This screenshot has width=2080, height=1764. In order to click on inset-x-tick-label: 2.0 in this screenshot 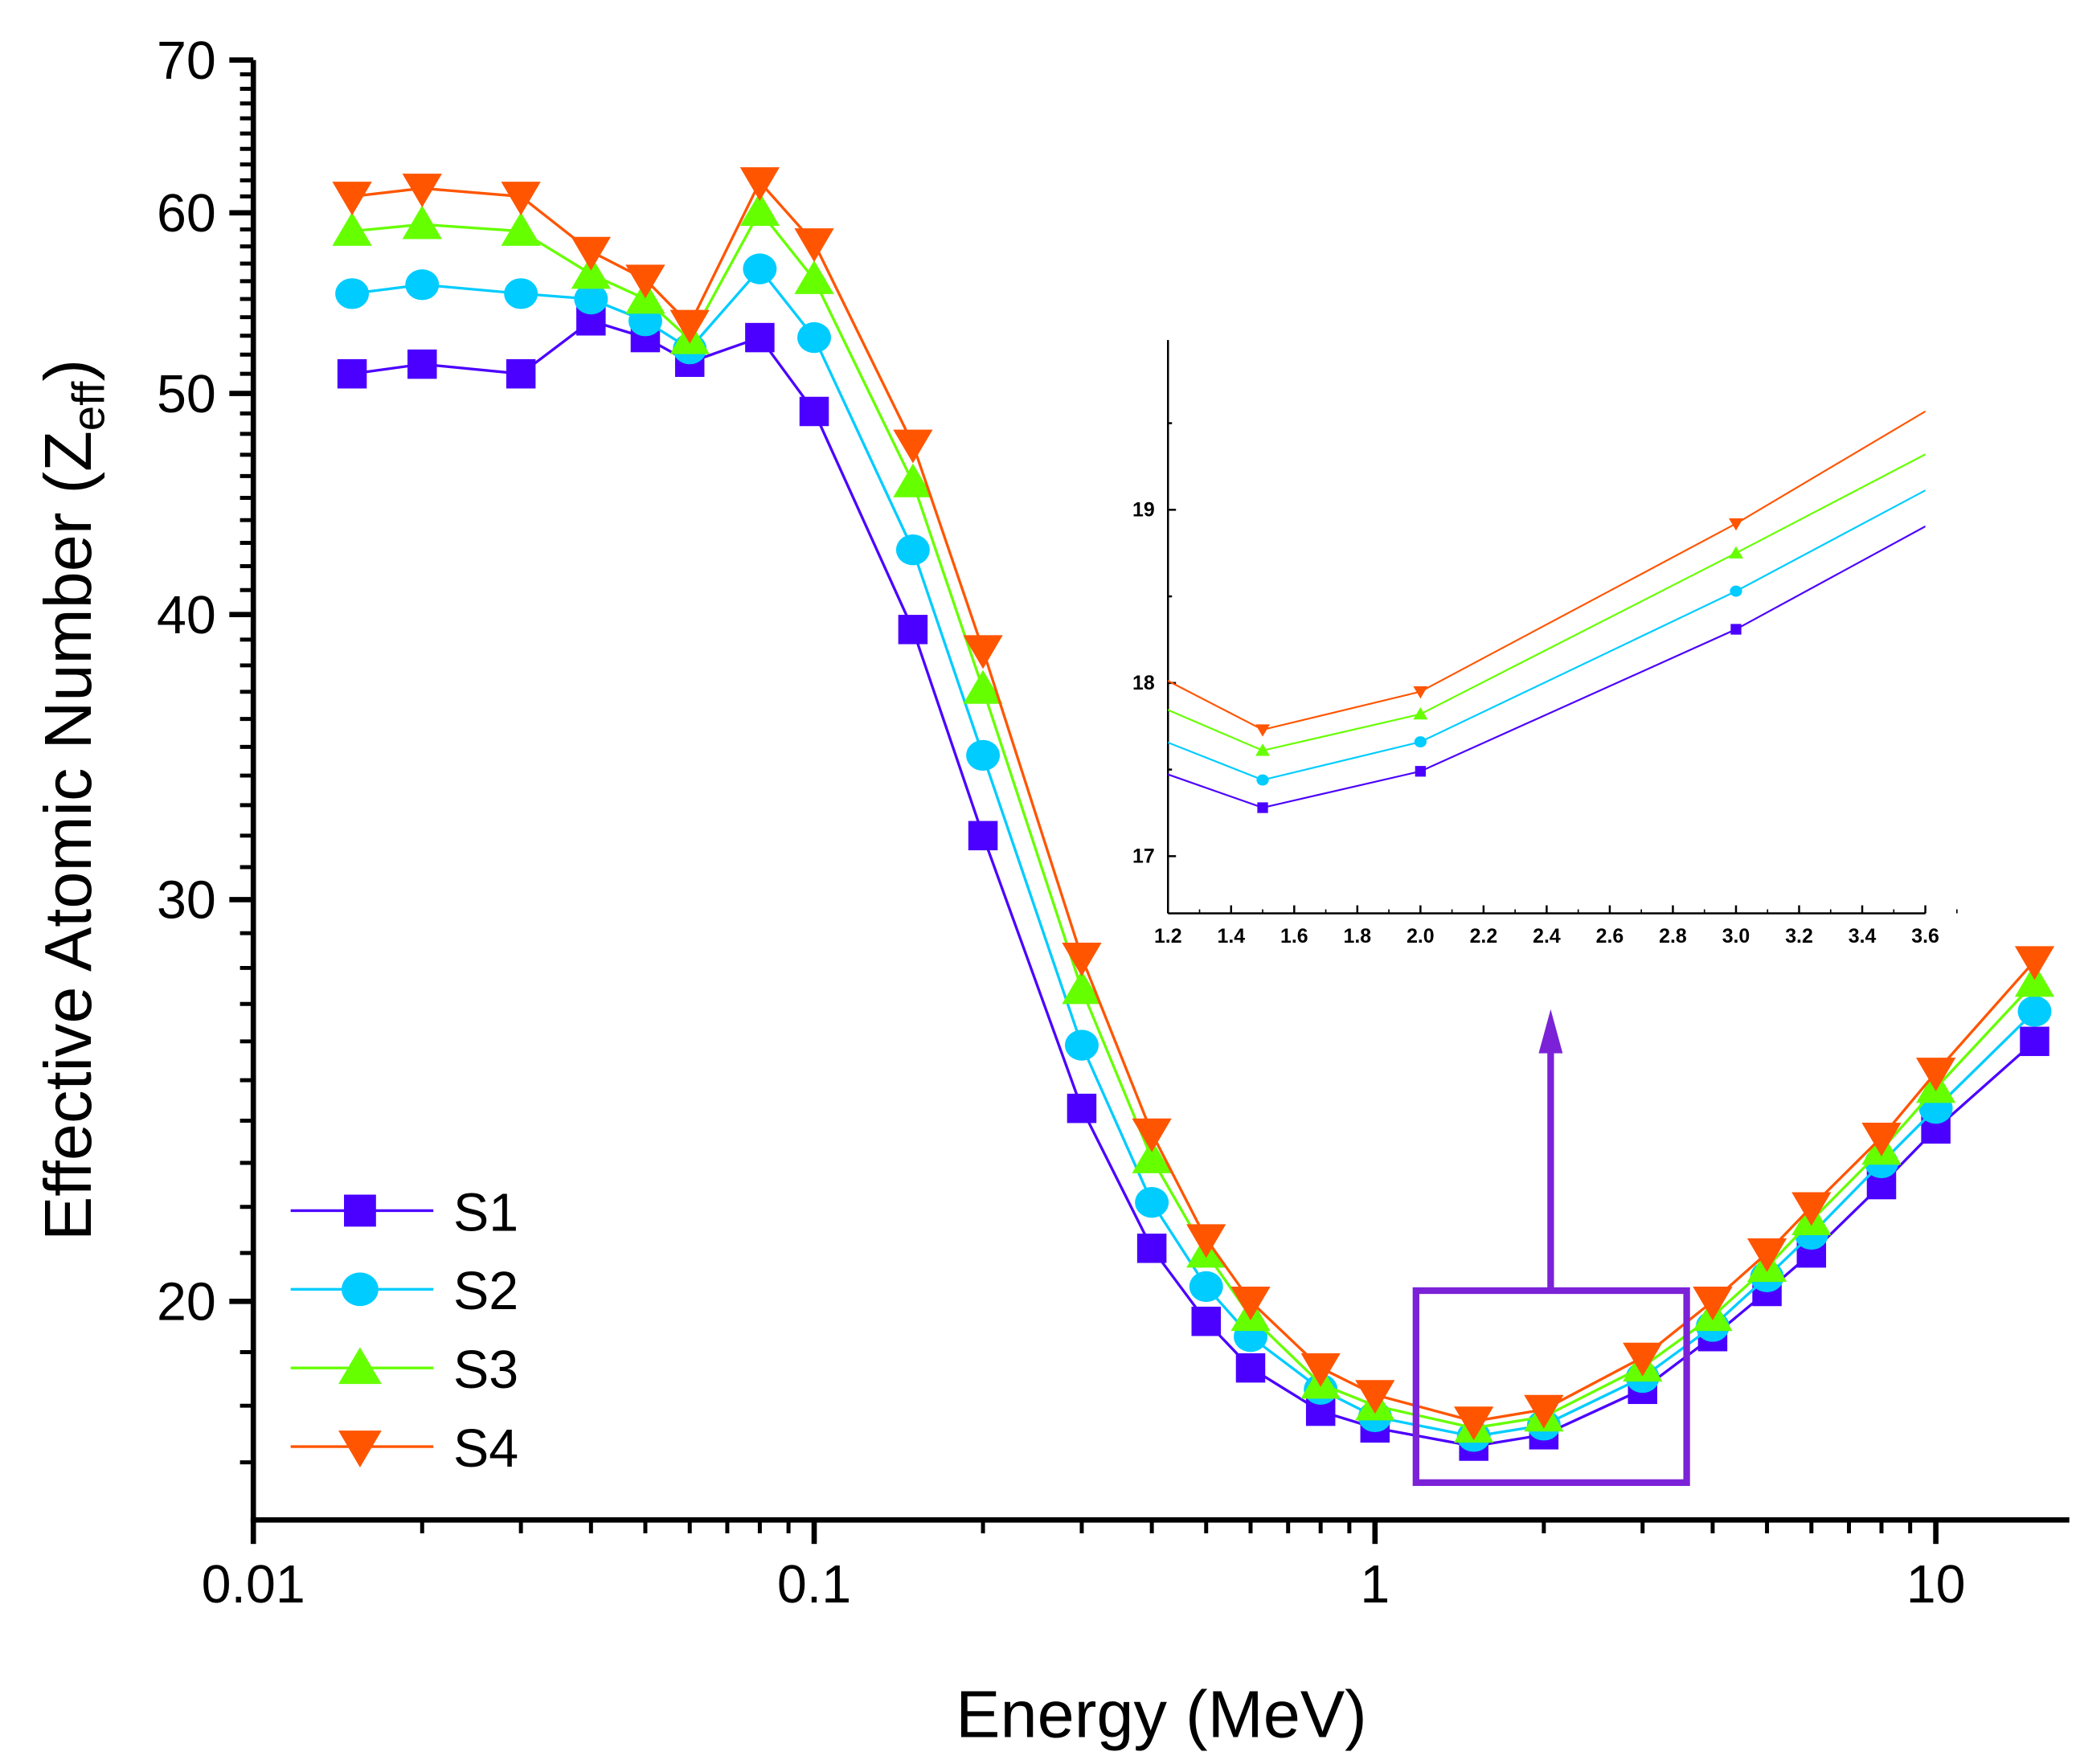, I will do `click(1421, 936)`.